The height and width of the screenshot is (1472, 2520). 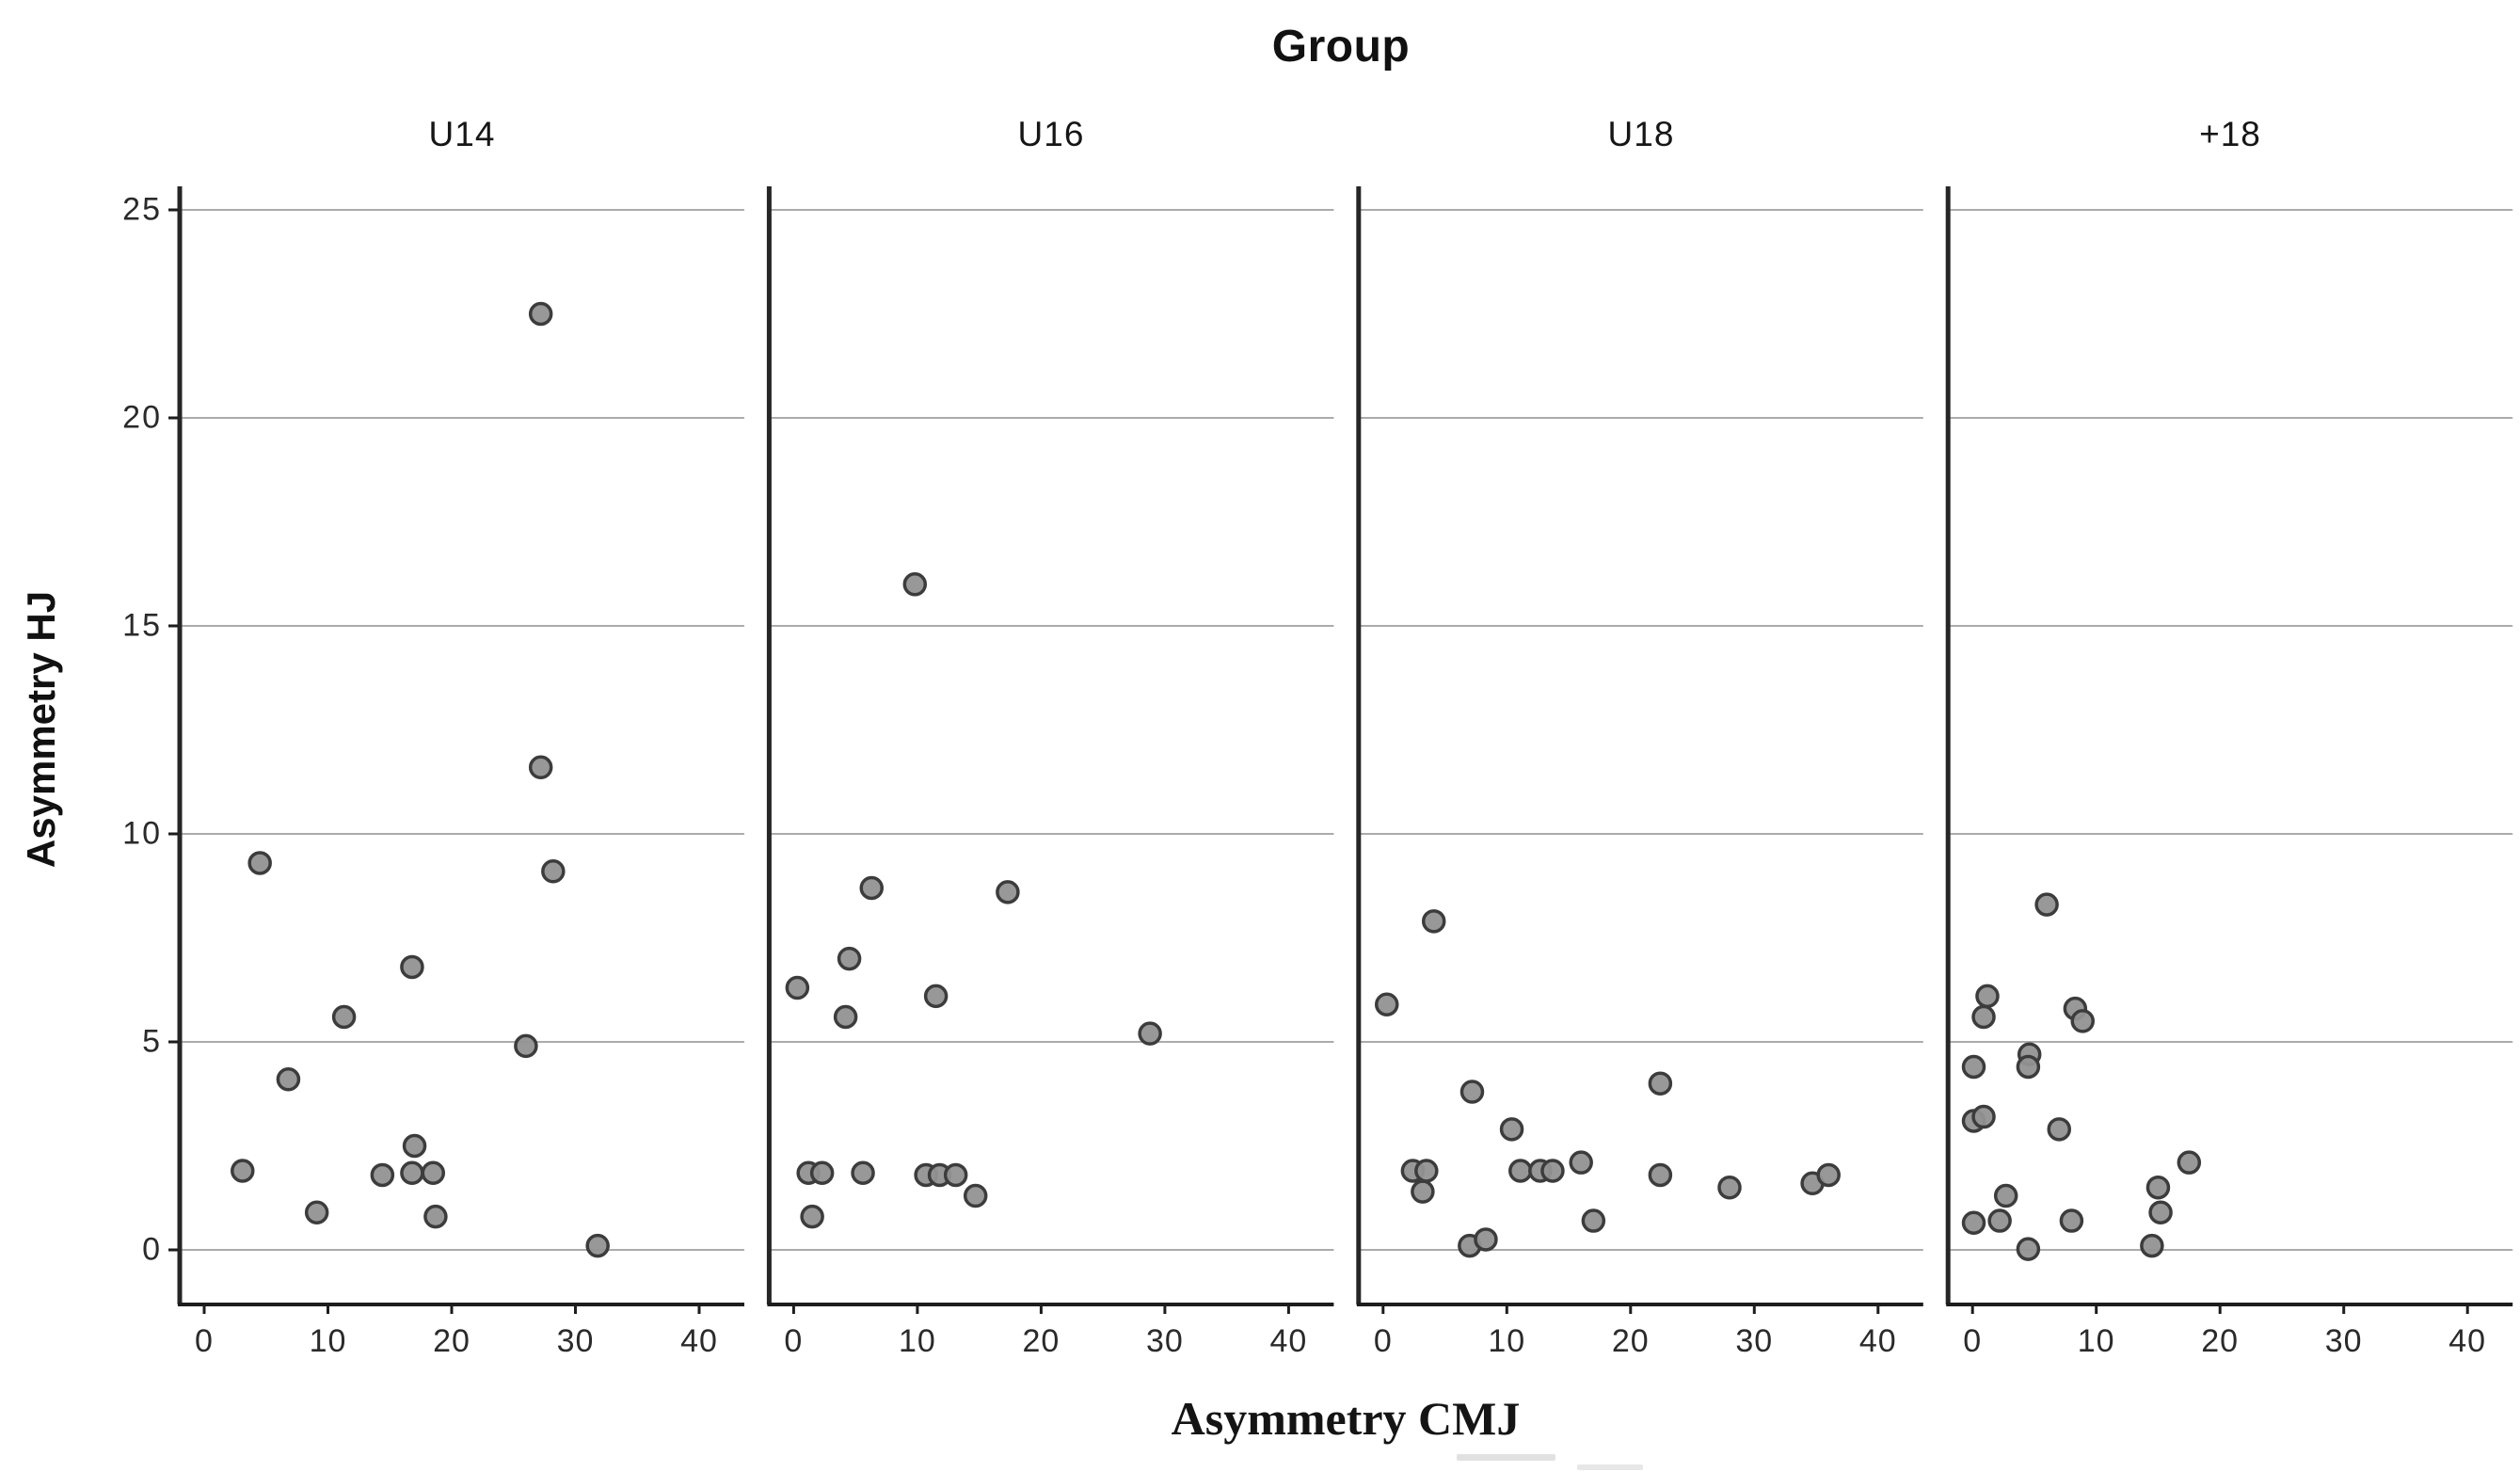 I want to click on x-axis-title: Asymmetry CMJ, so click(x=1346, y=1418).